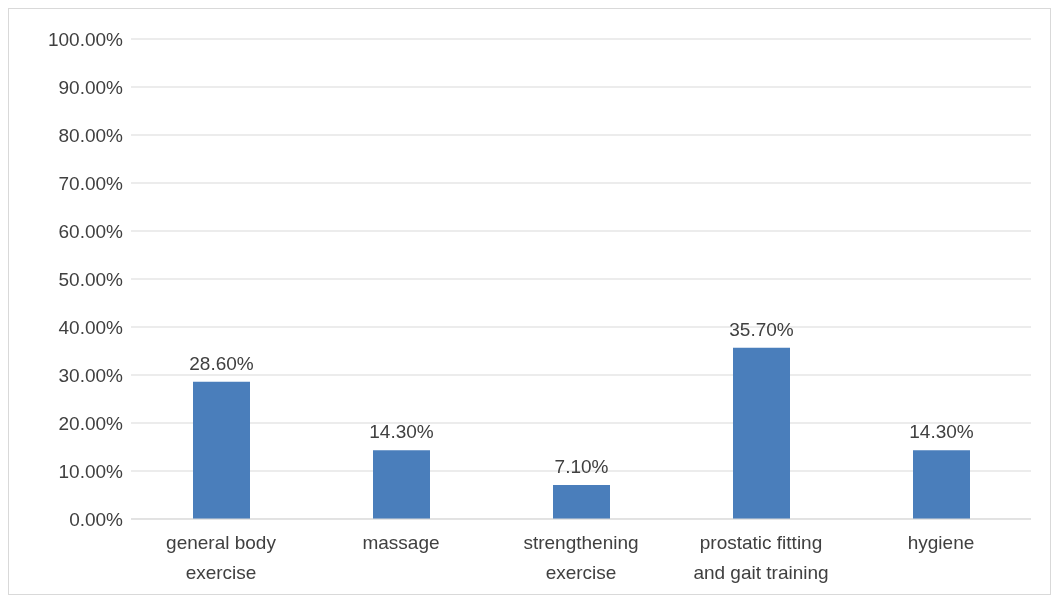  Describe the element at coordinates (85, 39) in the screenshot. I see `y-tick-label: 100.00%` at that location.